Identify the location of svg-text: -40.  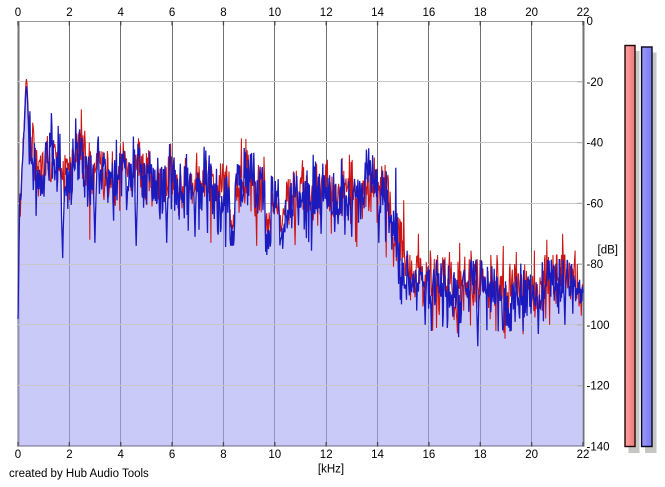
(595, 144).